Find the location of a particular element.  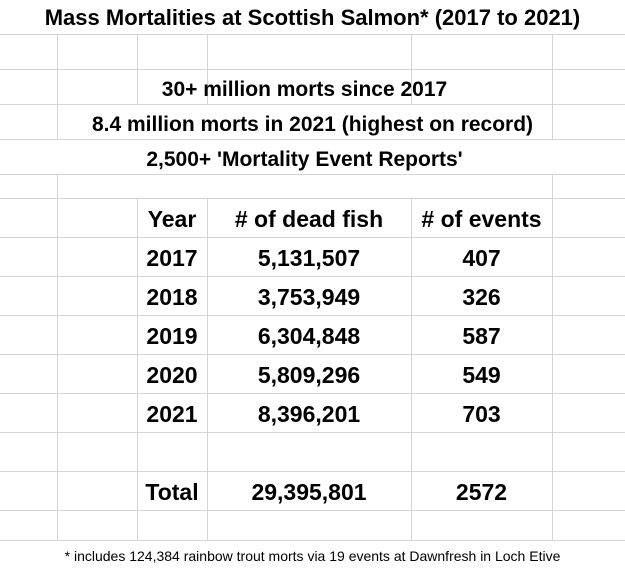

total-dead-fish: 29,395,801 is located at coordinates (309, 492).